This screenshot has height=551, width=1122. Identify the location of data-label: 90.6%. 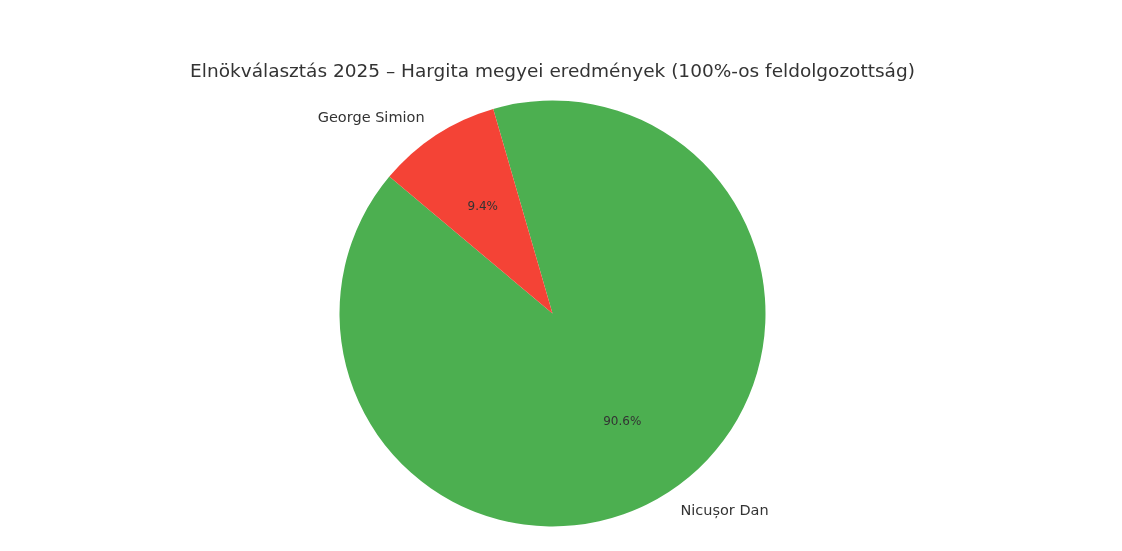
(622, 420).